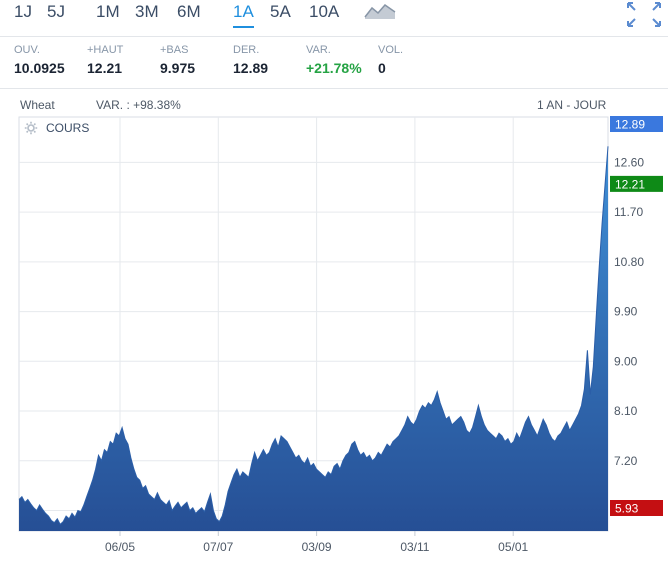 Image resolution: width=668 pixels, height=562 pixels. What do you see at coordinates (390, 60) in the screenshot?
I see `stat-volume: VOL. 0` at bounding box center [390, 60].